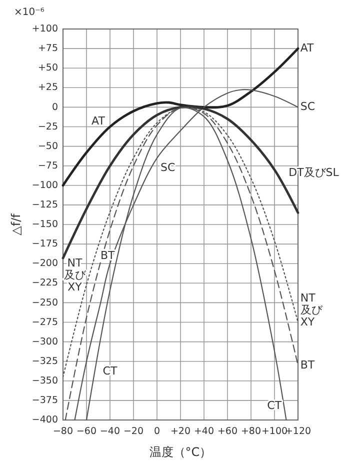 The width and height of the screenshot is (350, 465). What do you see at coordinates (45, 361) in the screenshot?
I see `y-tick-label: −325` at bounding box center [45, 361].